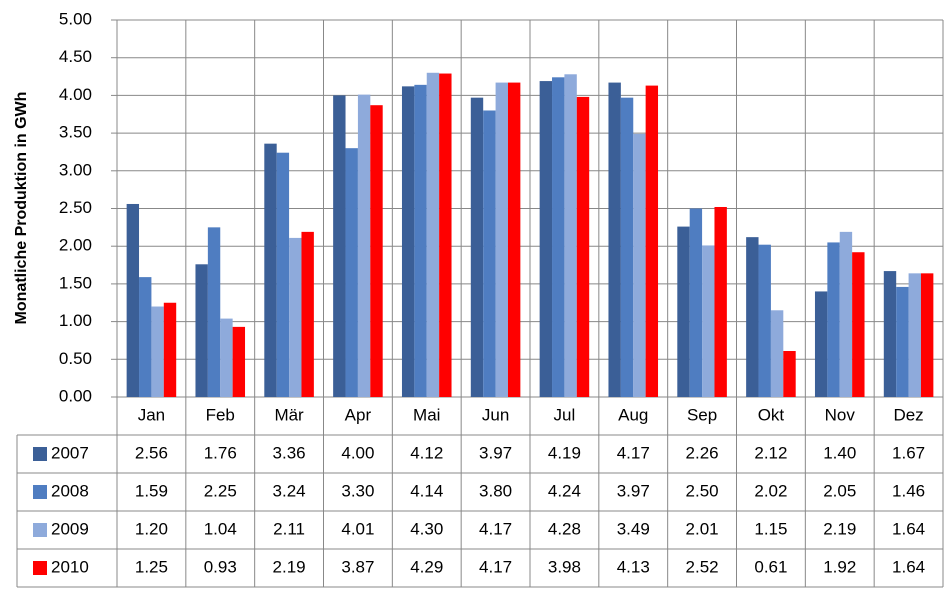 The height and width of the screenshot is (598, 944). I want to click on table-cell: 1.04, so click(220, 528).